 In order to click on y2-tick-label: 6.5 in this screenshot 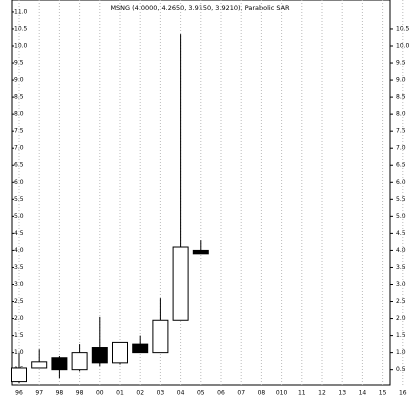, I will do `click(401, 165)`.